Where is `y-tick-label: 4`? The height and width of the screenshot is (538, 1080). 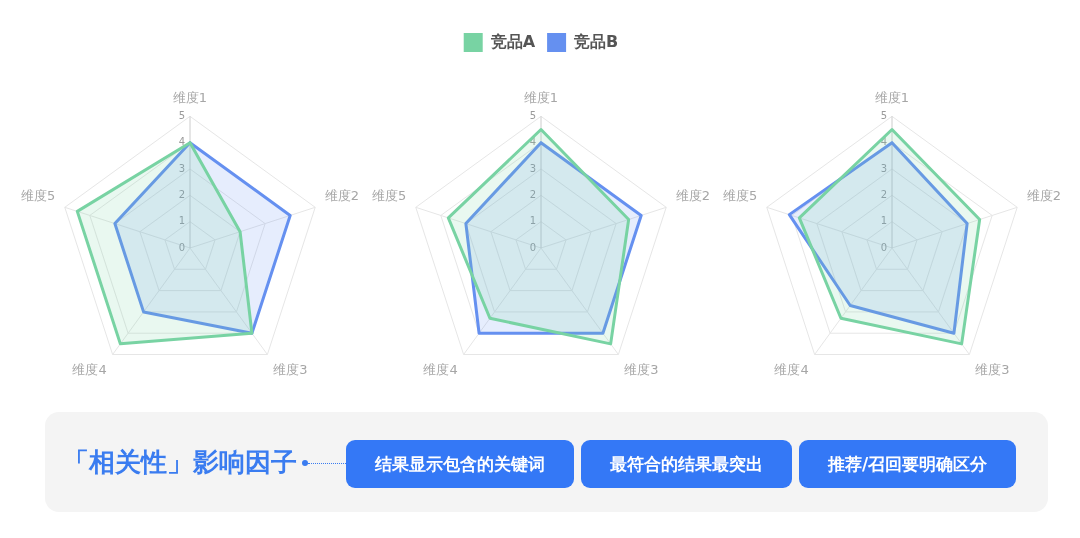 y-tick-label: 4 is located at coordinates (181, 142).